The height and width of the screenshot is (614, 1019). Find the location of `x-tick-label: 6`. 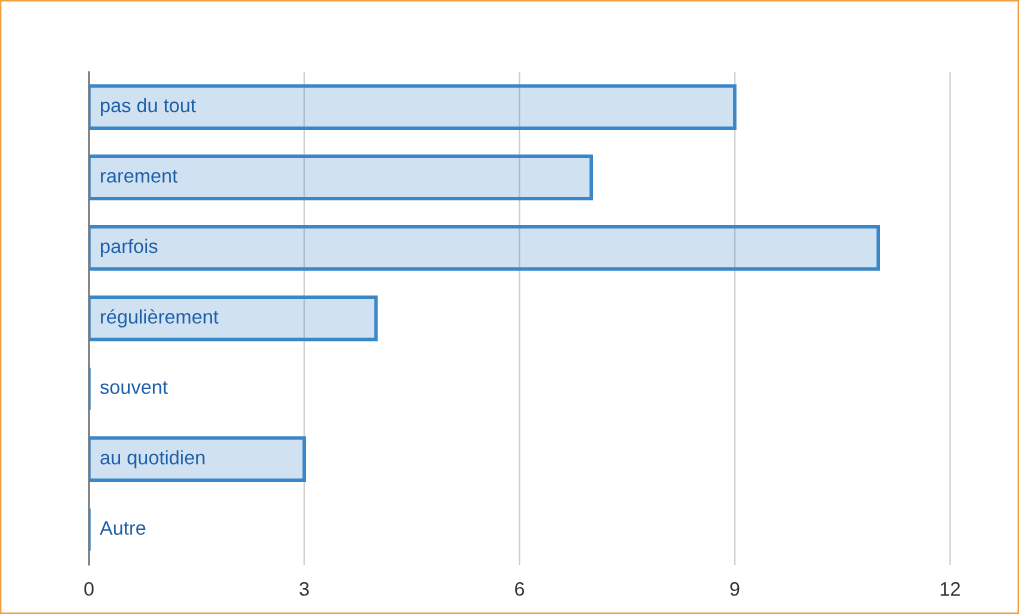

x-tick-label: 6 is located at coordinates (520, 589).